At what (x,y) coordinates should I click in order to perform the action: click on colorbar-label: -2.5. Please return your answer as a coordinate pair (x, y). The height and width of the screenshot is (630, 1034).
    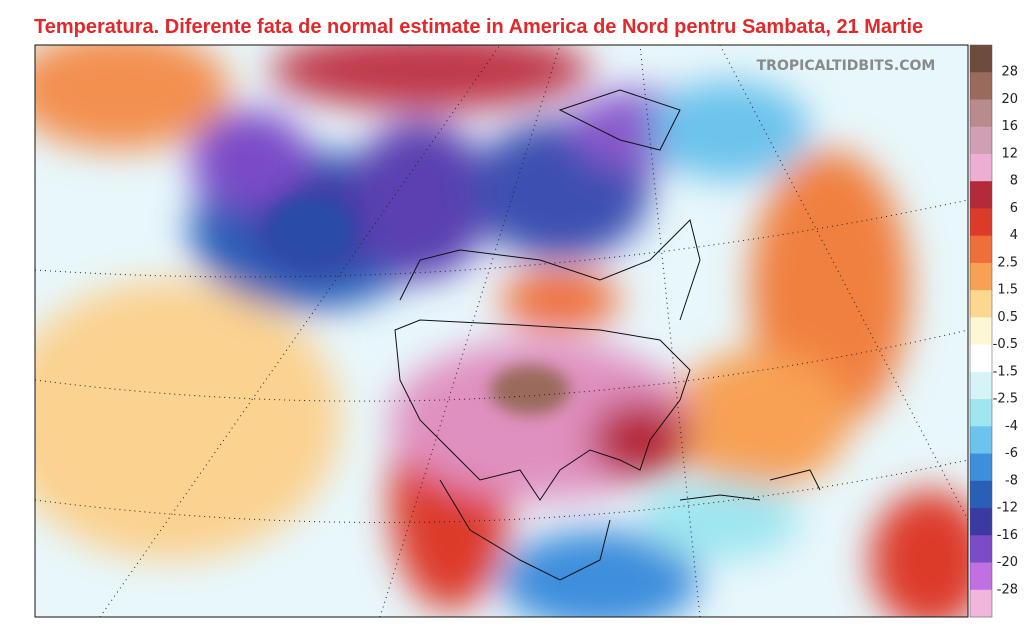
    Looking at the image, I should click on (1005, 399).